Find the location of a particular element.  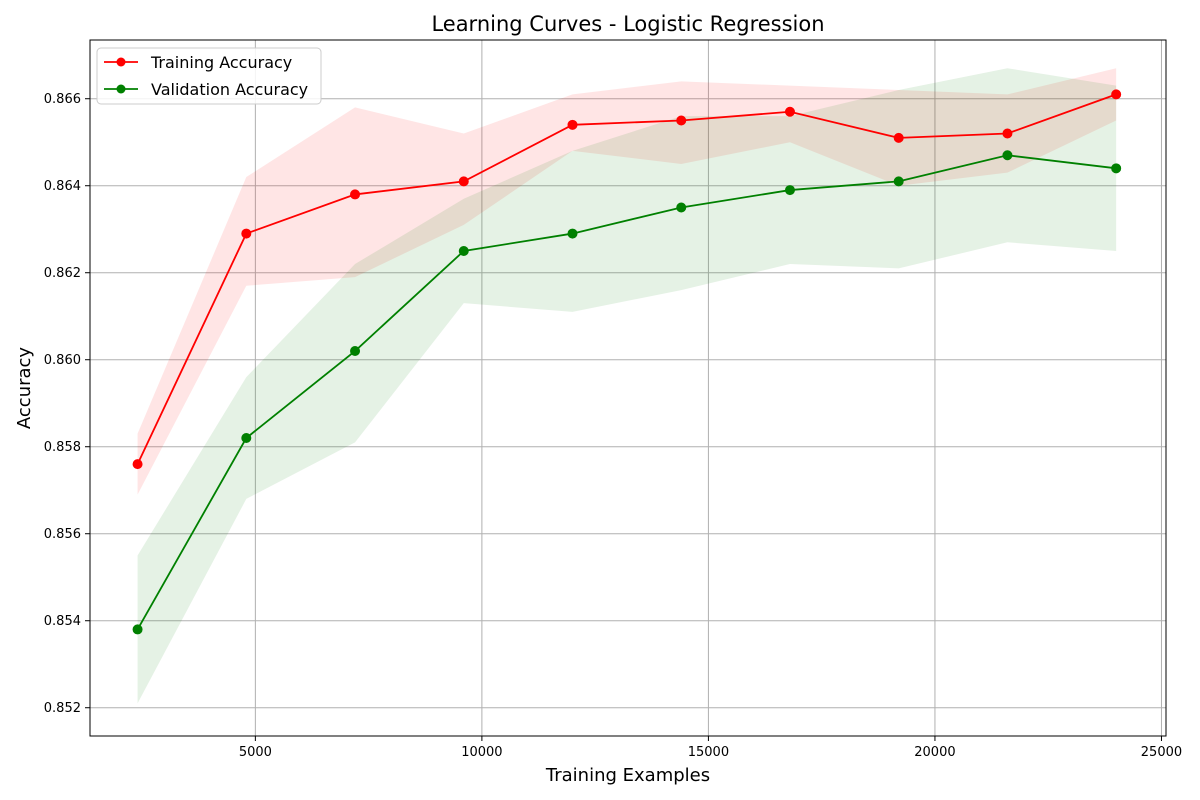

x-tick-label: 15000 is located at coordinates (708, 752).